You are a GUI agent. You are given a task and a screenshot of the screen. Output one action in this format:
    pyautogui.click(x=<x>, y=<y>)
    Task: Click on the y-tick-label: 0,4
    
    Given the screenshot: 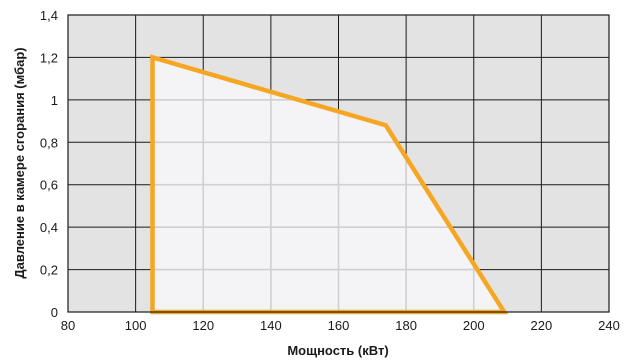 What is the action you would take?
    pyautogui.click(x=49, y=227)
    